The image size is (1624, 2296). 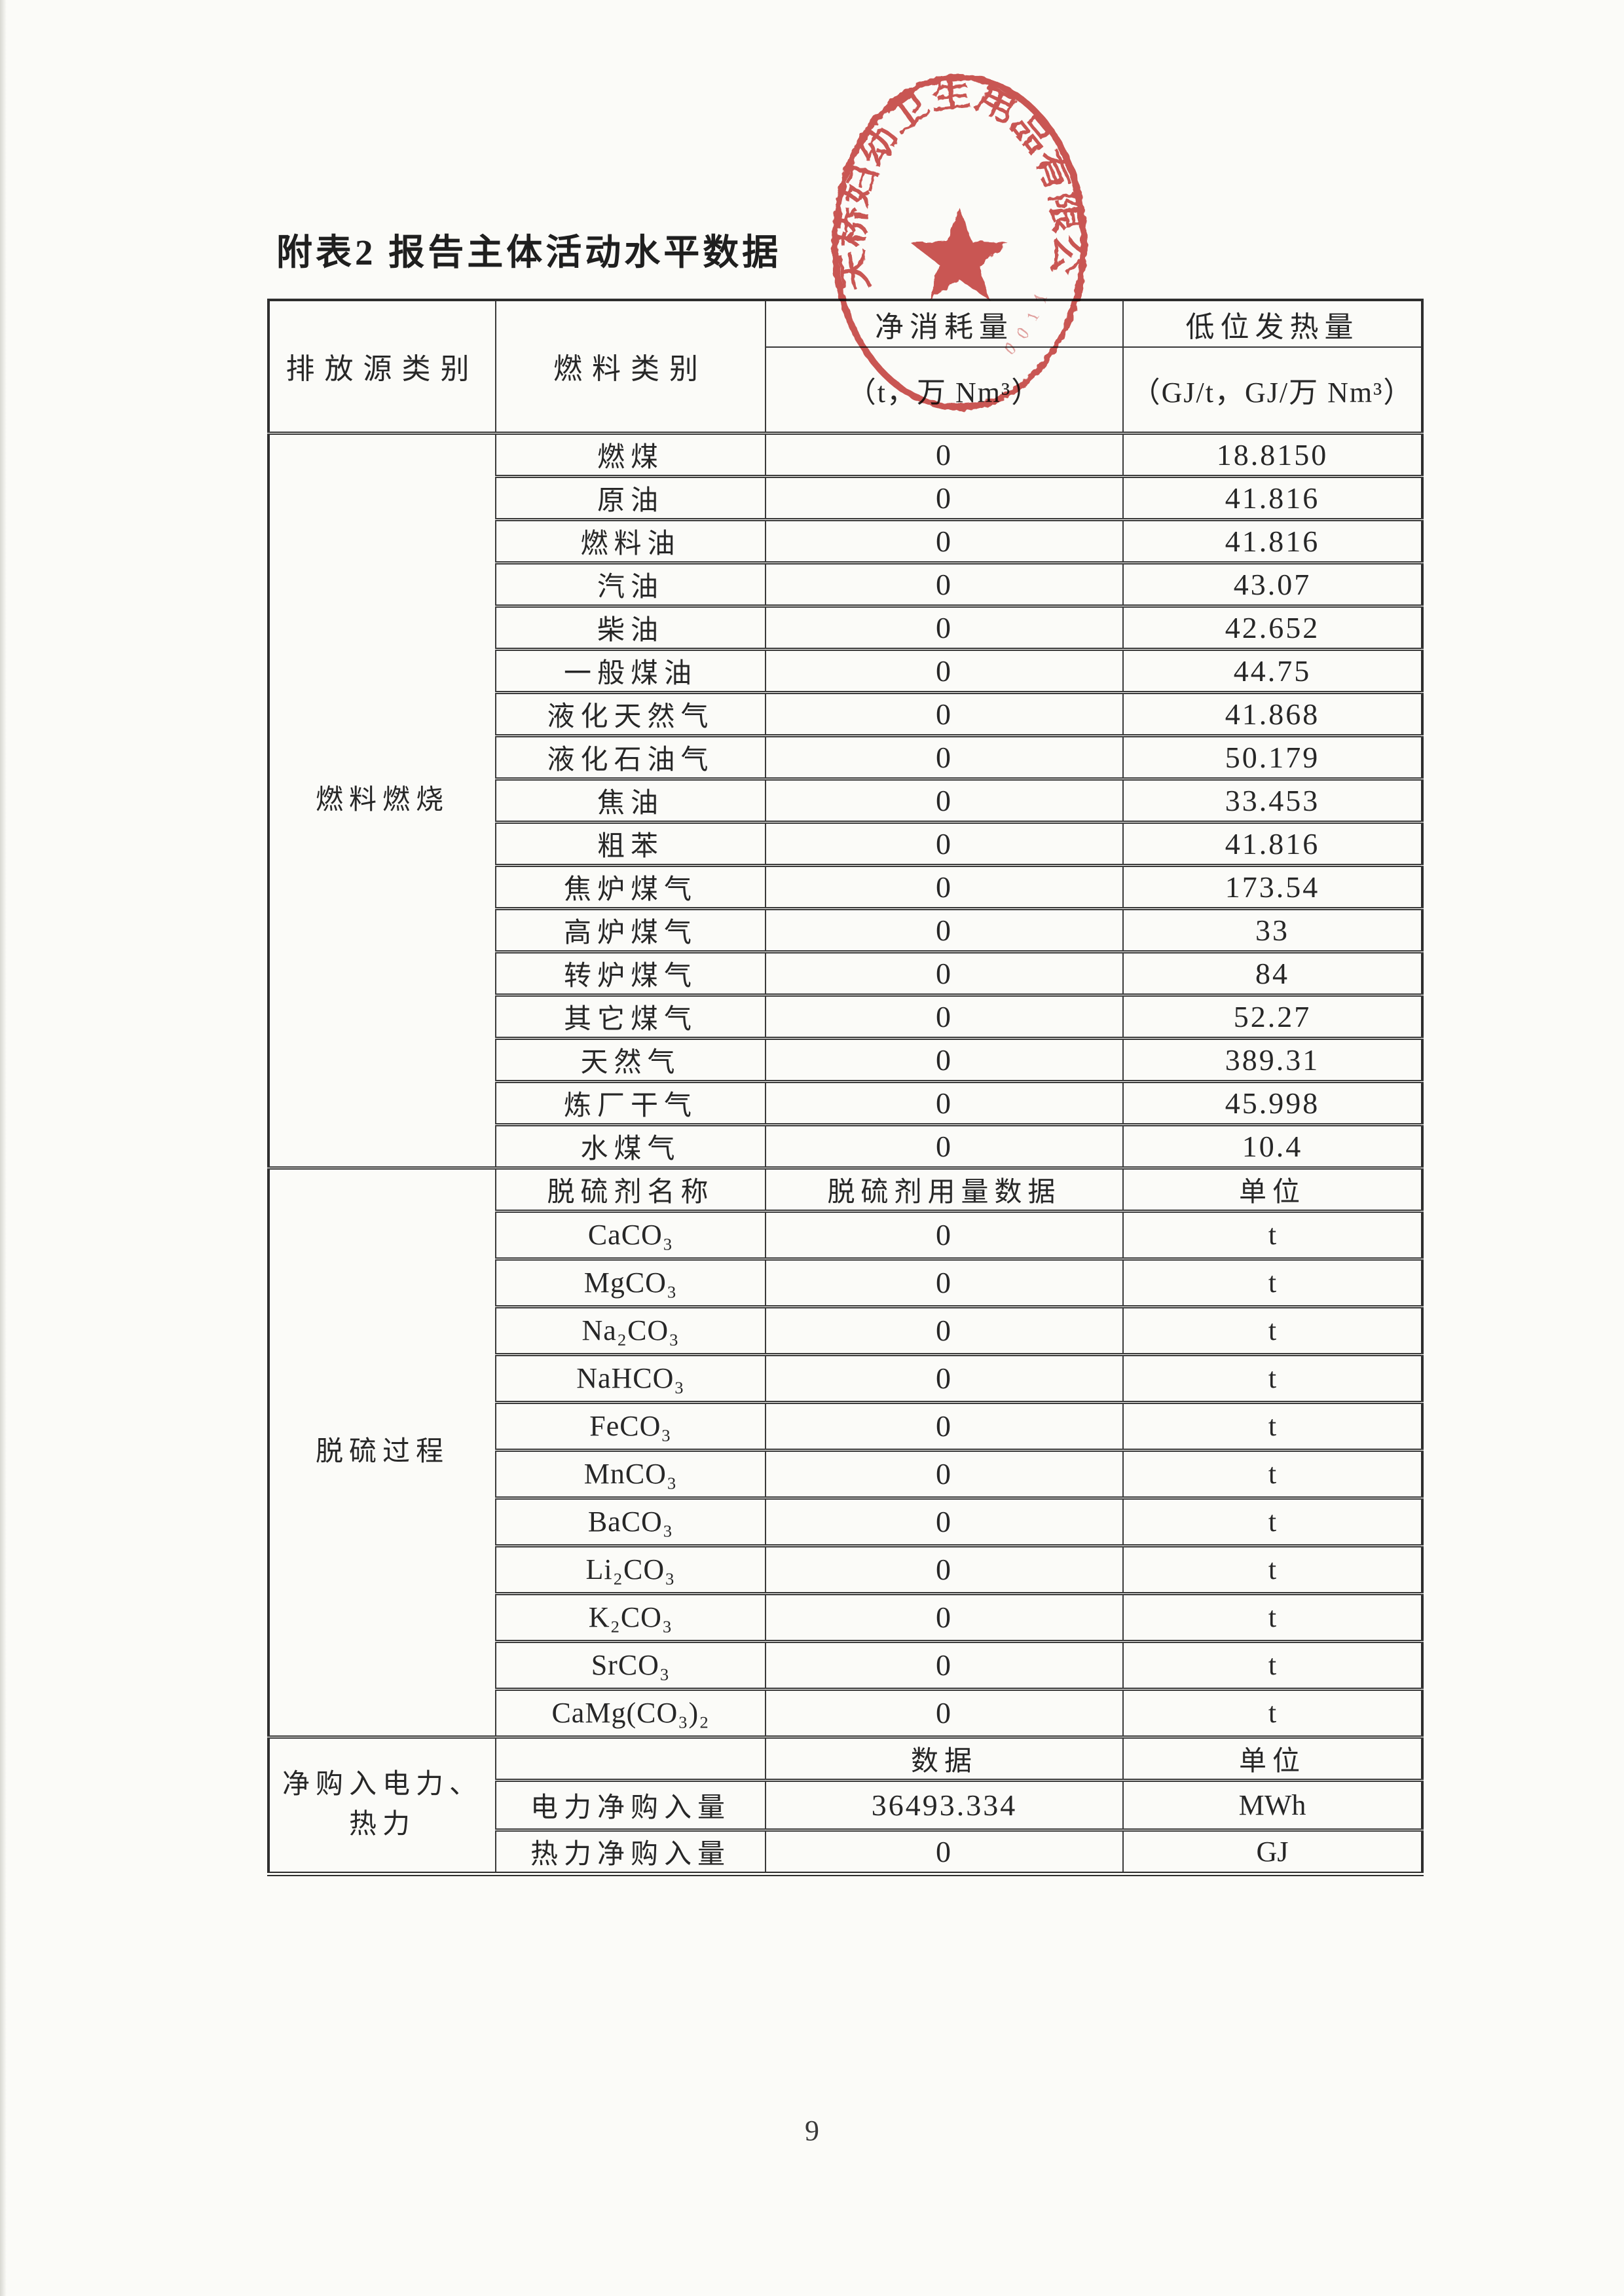 I want to click on electricity-purchased-row: 电力净购入量 36493.334 MWh, so click(x=845, y=1804).